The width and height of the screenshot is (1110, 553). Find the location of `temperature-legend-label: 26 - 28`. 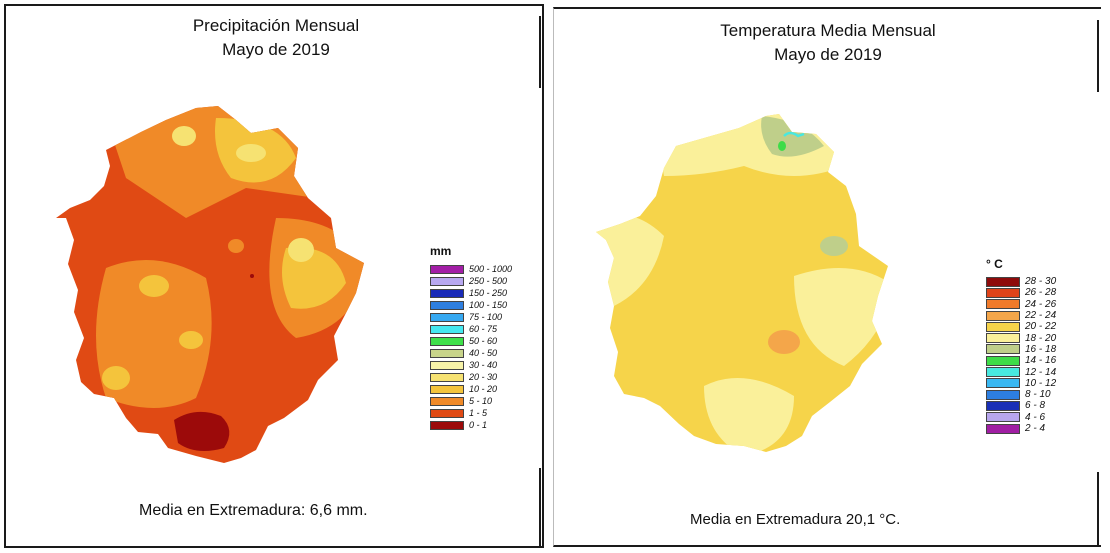

temperature-legend-label: 26 - 28 is located at coordinates (1041, 293).